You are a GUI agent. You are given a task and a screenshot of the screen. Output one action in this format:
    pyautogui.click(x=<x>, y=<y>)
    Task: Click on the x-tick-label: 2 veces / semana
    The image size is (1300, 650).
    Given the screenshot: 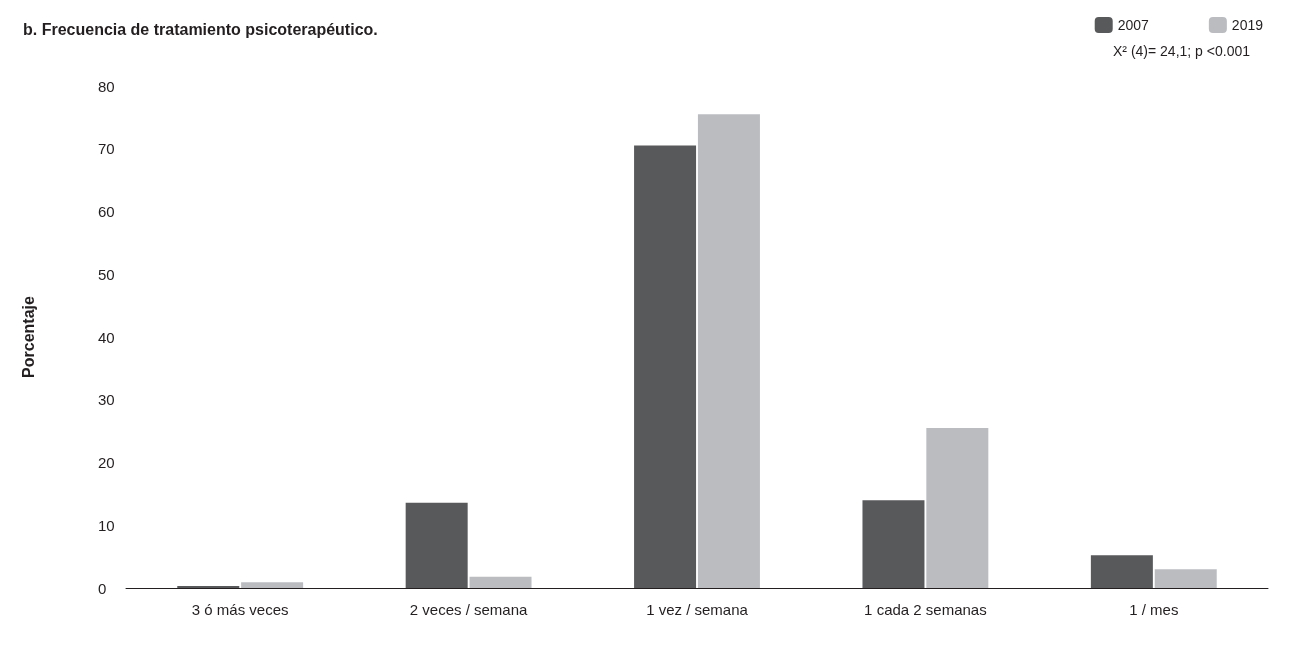 What is the action you would take?
    pyautogui.click(x=469, y=609)
    